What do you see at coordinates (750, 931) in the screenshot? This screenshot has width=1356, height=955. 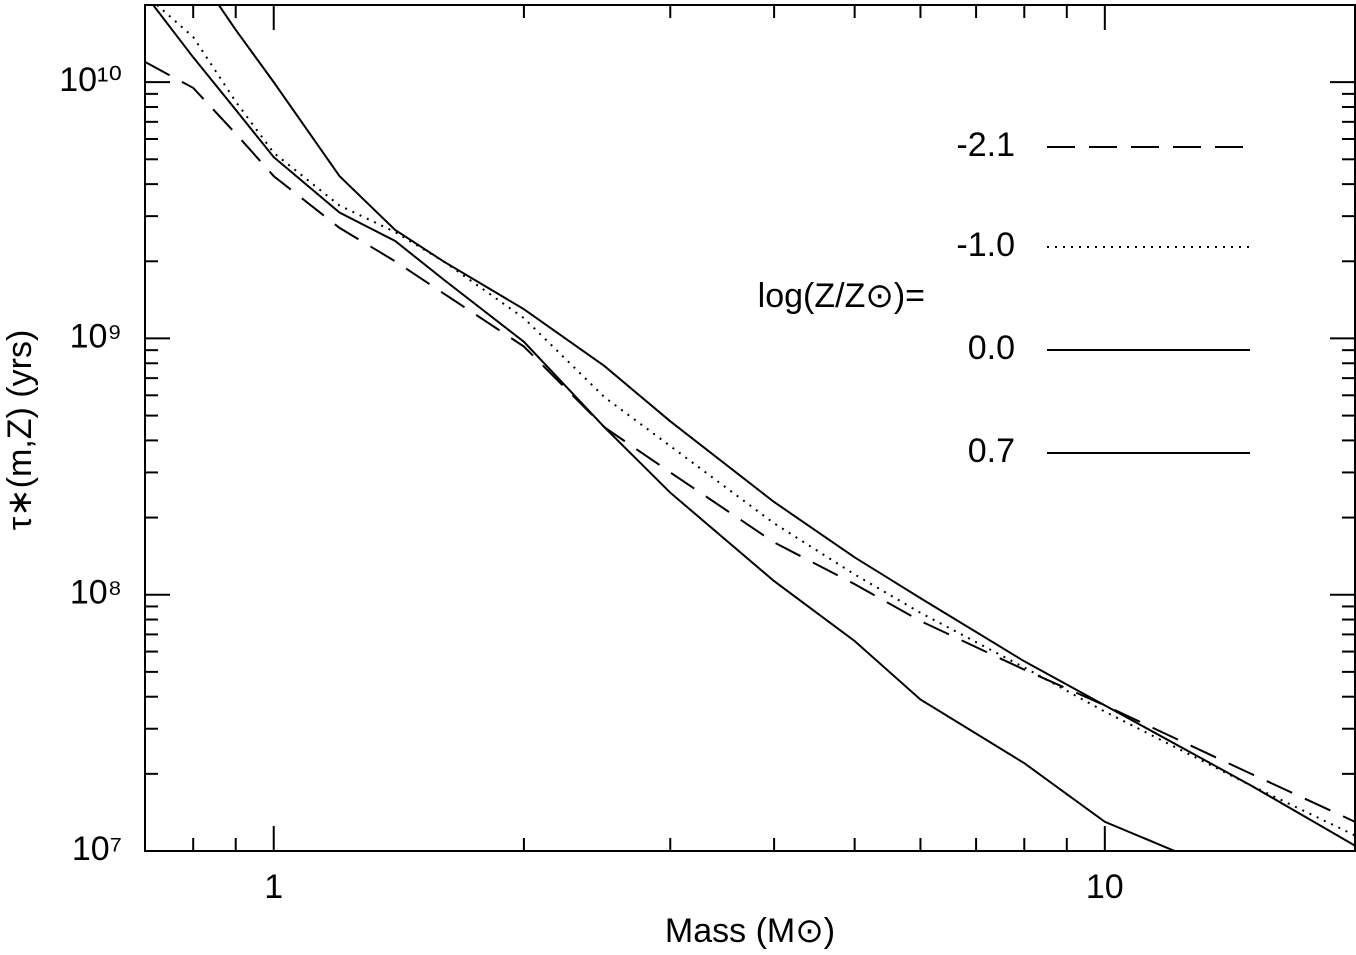 I see `x-axis-label: Mass (M⊙)` at bounding box center [750, 931].